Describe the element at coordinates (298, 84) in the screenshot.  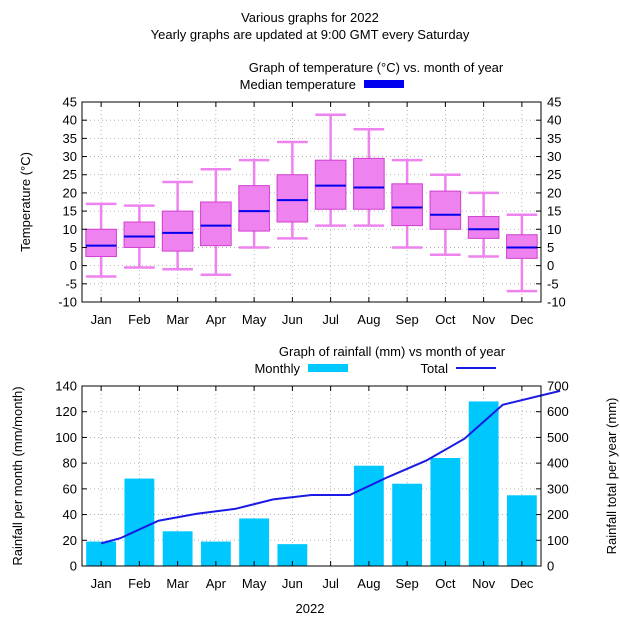
I see `temp-legend-label: Median temperature` at that location.